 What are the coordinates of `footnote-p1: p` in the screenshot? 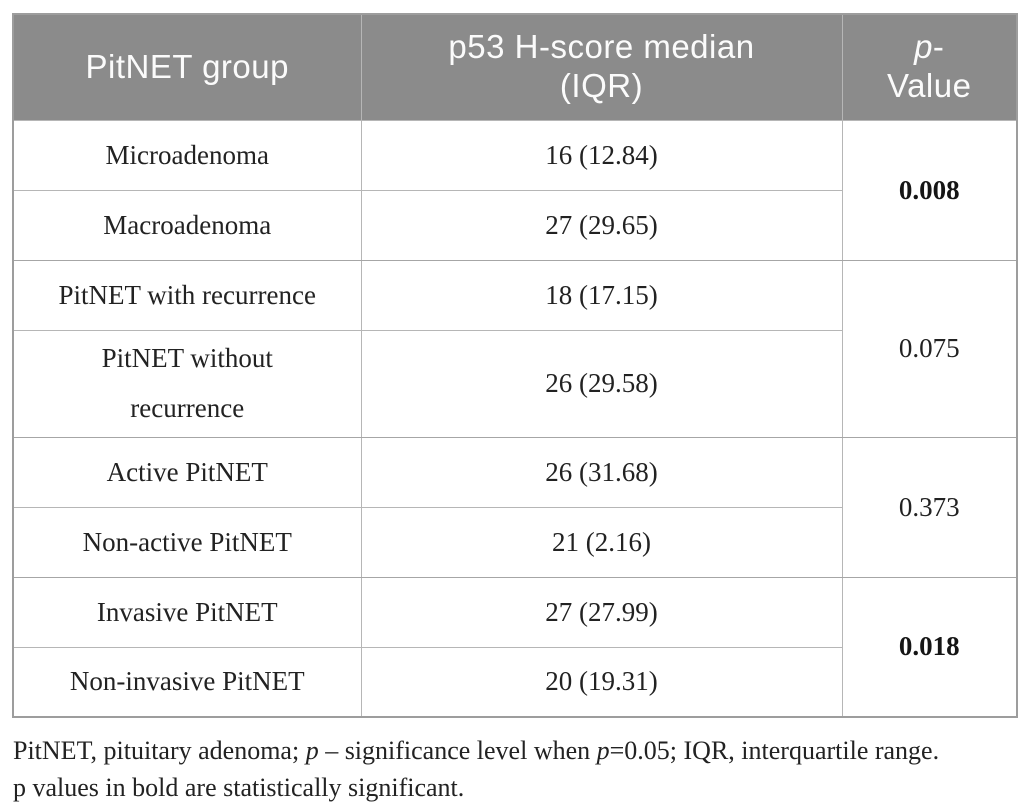 It's located at (312, 750).